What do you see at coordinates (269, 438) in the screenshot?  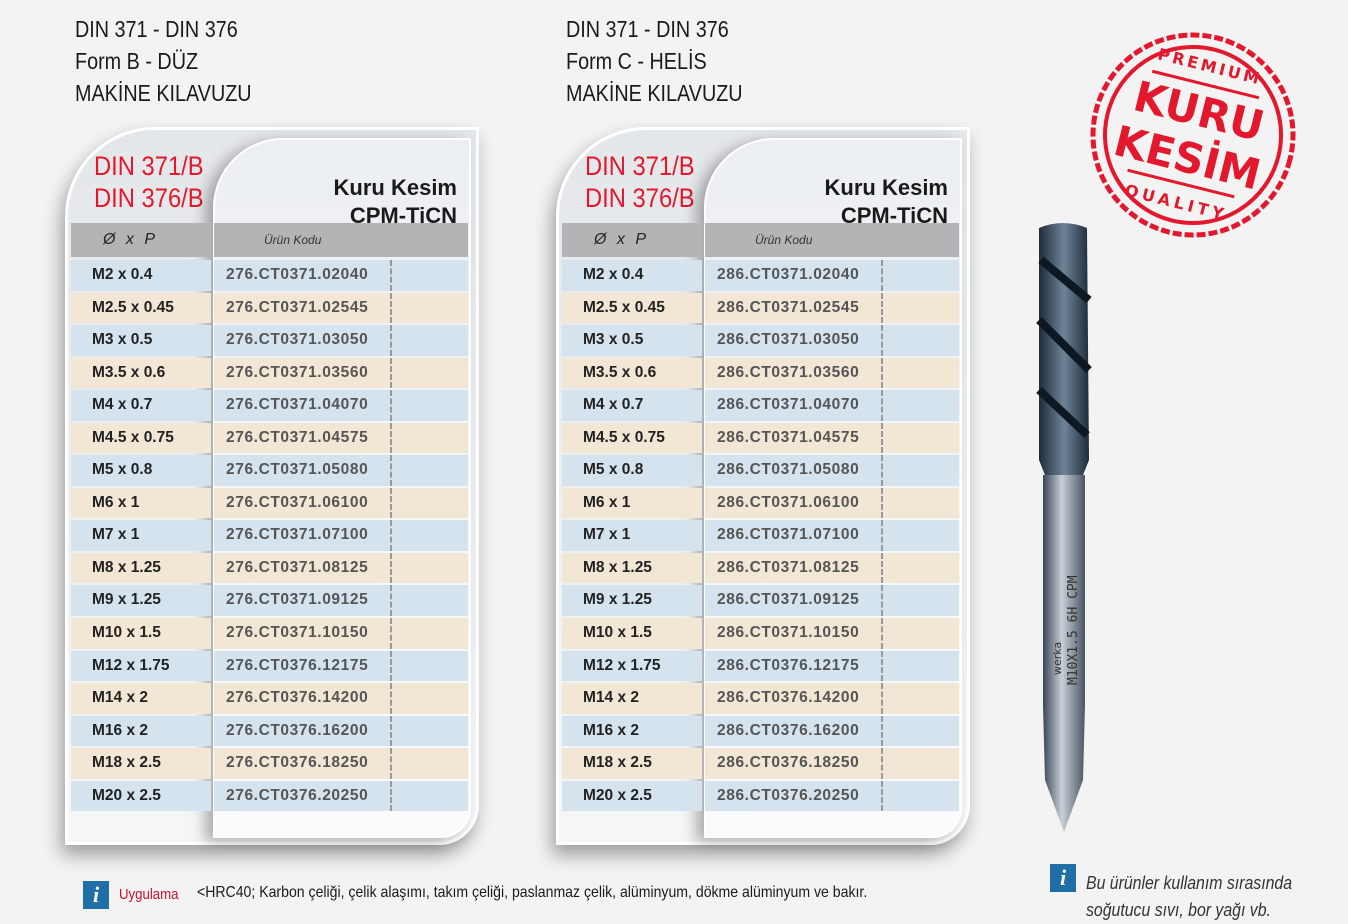 I see `table-row: M4.5 x 0.75 276.CT0371.04575` at bounding box center [269, 438].